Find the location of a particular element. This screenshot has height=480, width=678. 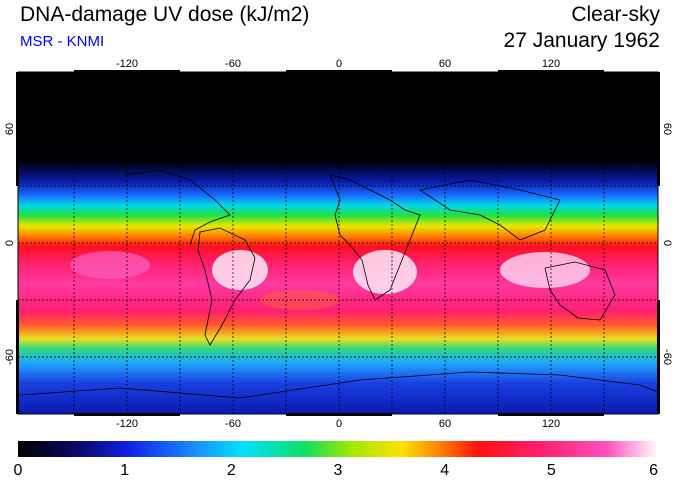

coast-asia is located at coordinates (489, 210).